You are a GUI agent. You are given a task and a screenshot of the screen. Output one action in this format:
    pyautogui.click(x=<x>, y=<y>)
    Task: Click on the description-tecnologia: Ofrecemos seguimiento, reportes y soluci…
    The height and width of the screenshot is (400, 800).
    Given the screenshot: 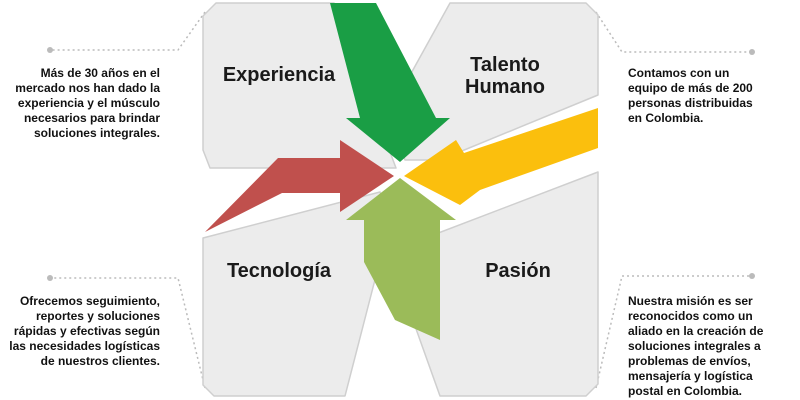 What is the action you would take?
    pyautogui.click(x=84, y=331)
    